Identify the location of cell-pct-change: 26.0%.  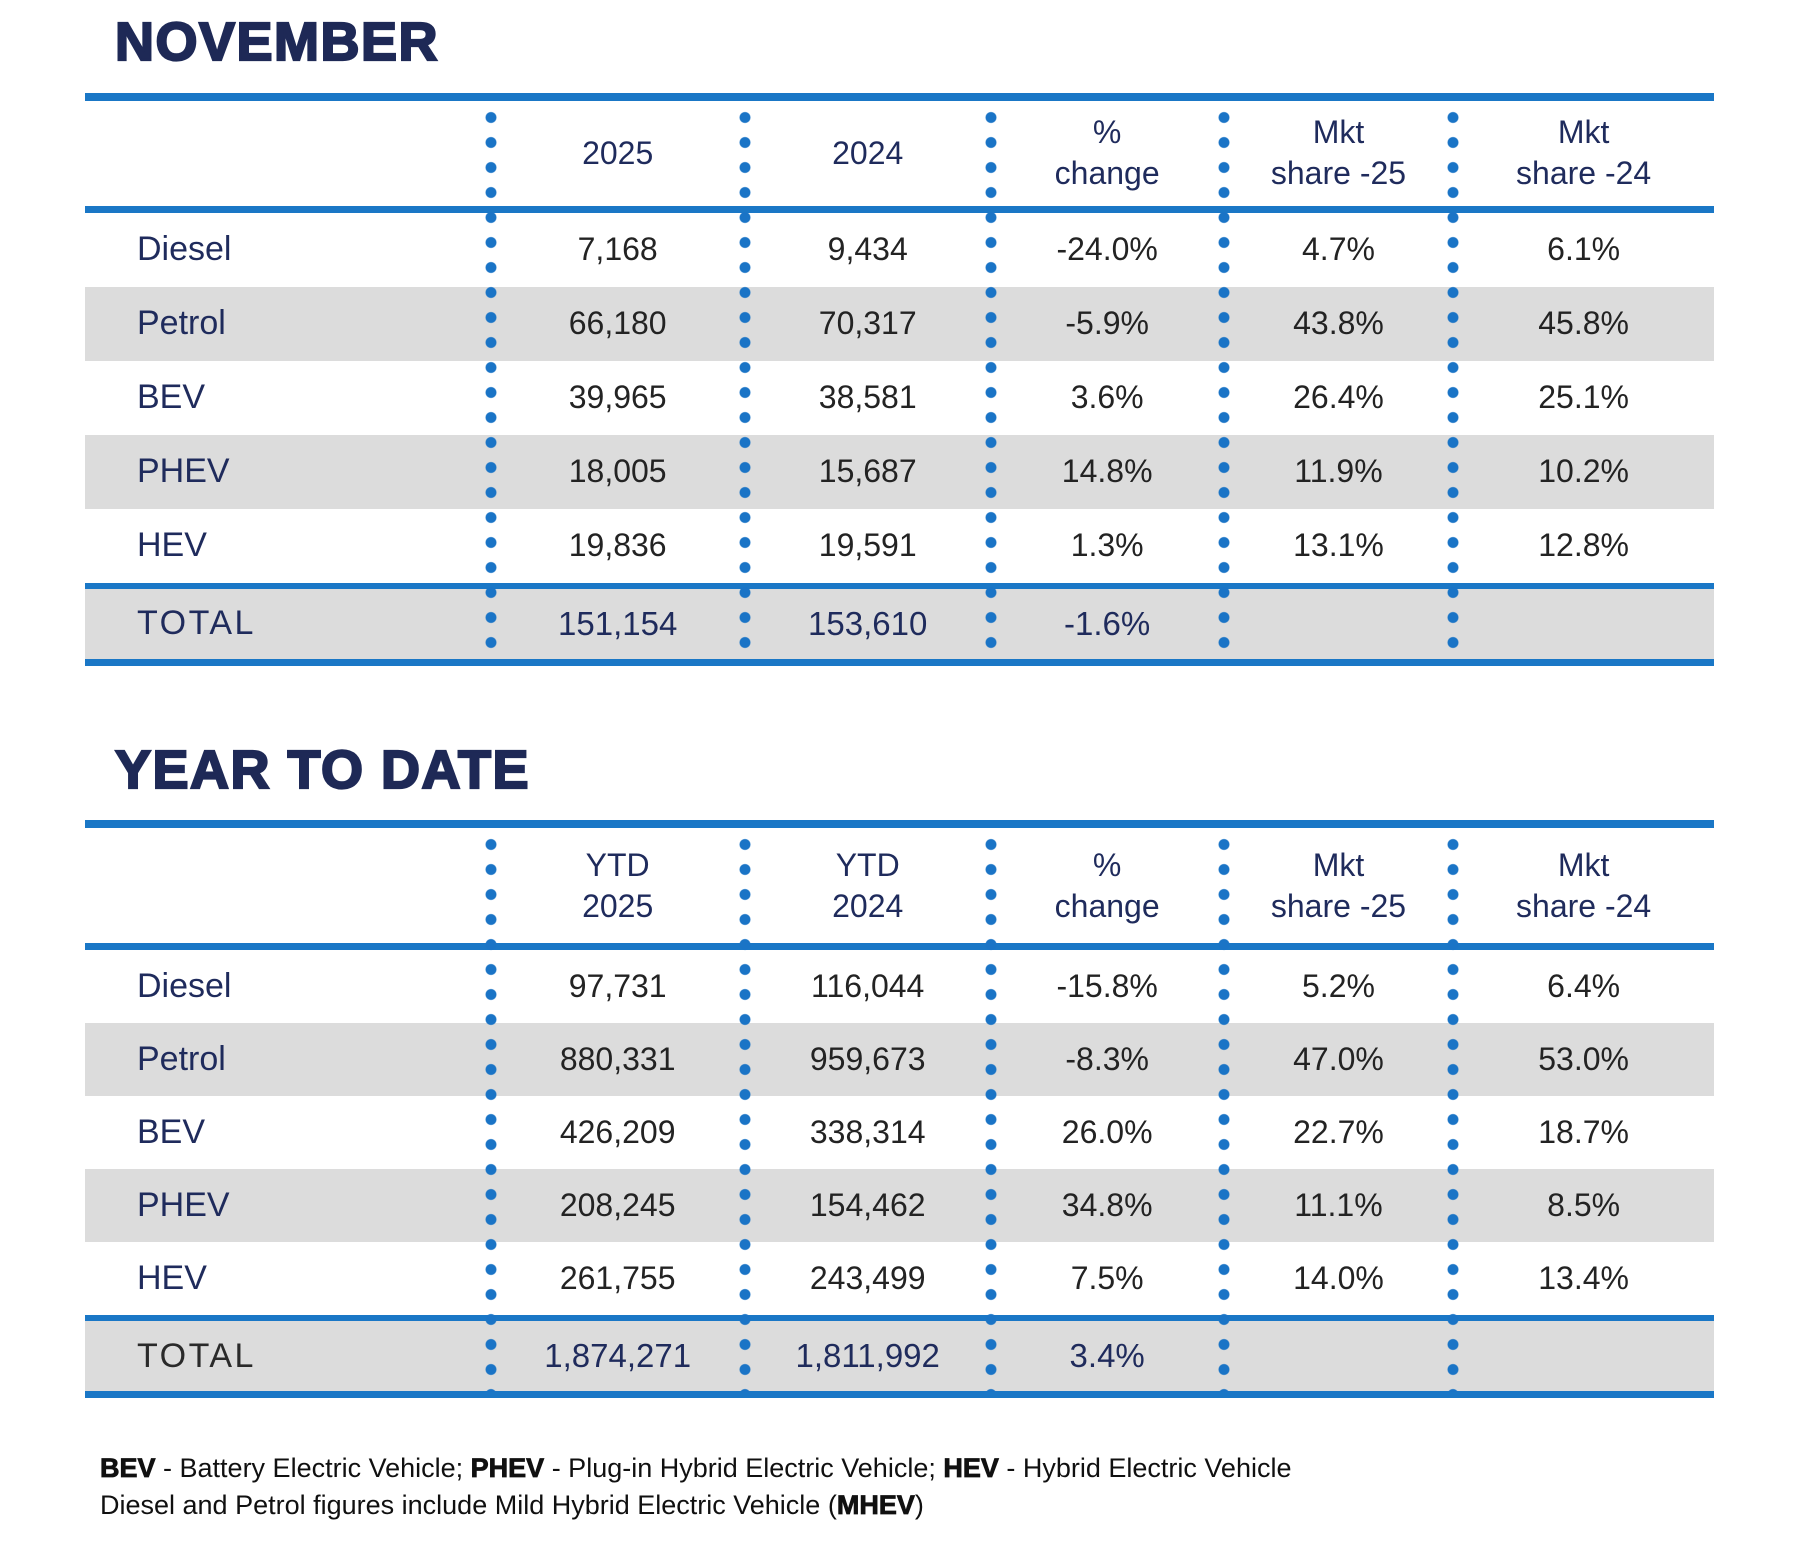
(1107, 1132).